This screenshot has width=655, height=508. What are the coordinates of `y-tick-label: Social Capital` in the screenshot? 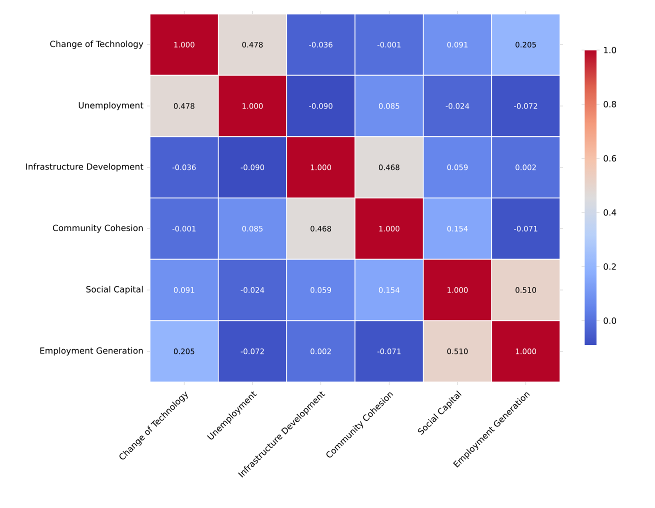 It's located at (114, 290).